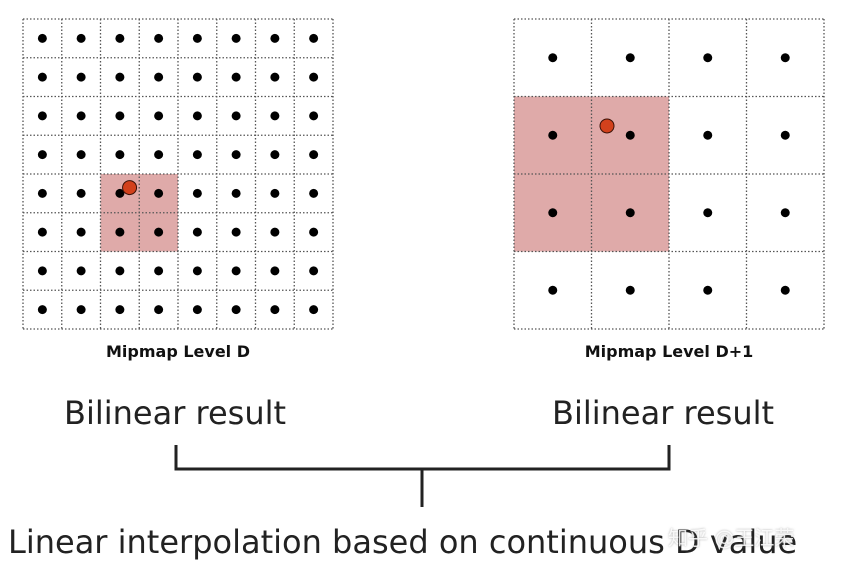 Image resolution: width=841 pixels, height=570 pixels. Describe the element at coordinates (663, 413) in the screenshot. I see `right-bilinear-result-label: Bilinear result` at that location.